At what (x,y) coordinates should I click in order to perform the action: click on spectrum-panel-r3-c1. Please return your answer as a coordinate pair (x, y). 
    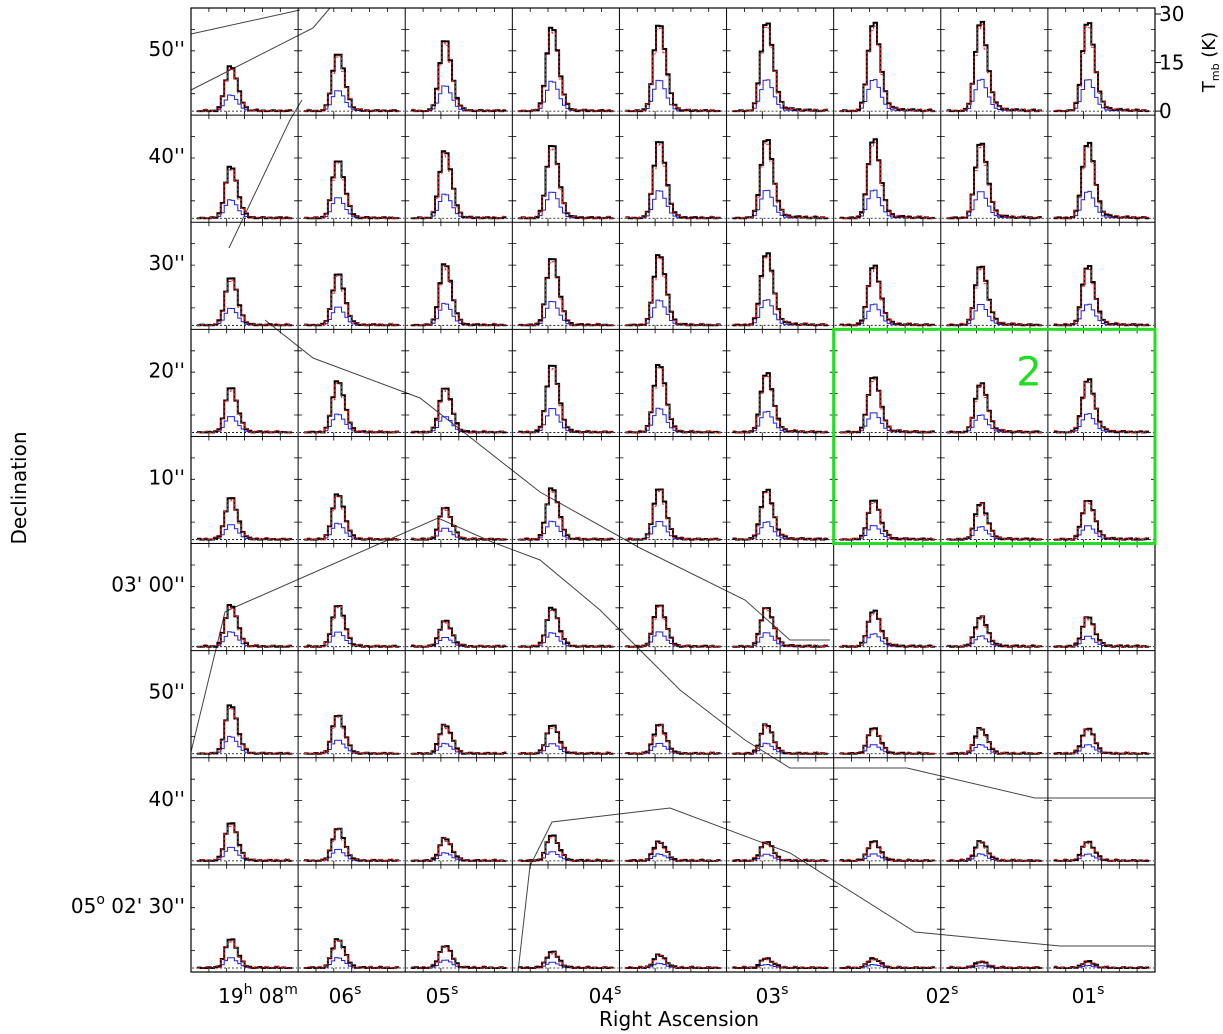
    Looking at the image, I should click on (352, 407).